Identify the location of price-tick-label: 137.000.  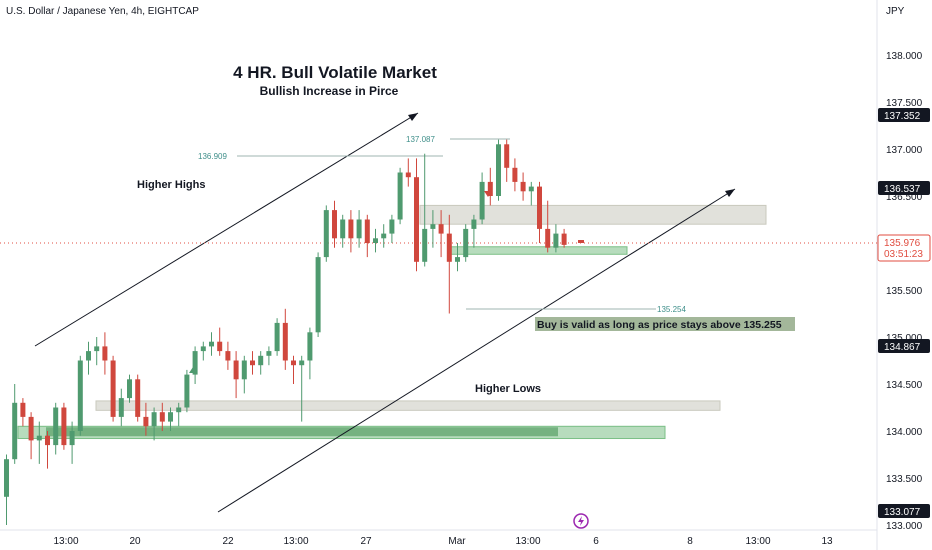
(904, 150).